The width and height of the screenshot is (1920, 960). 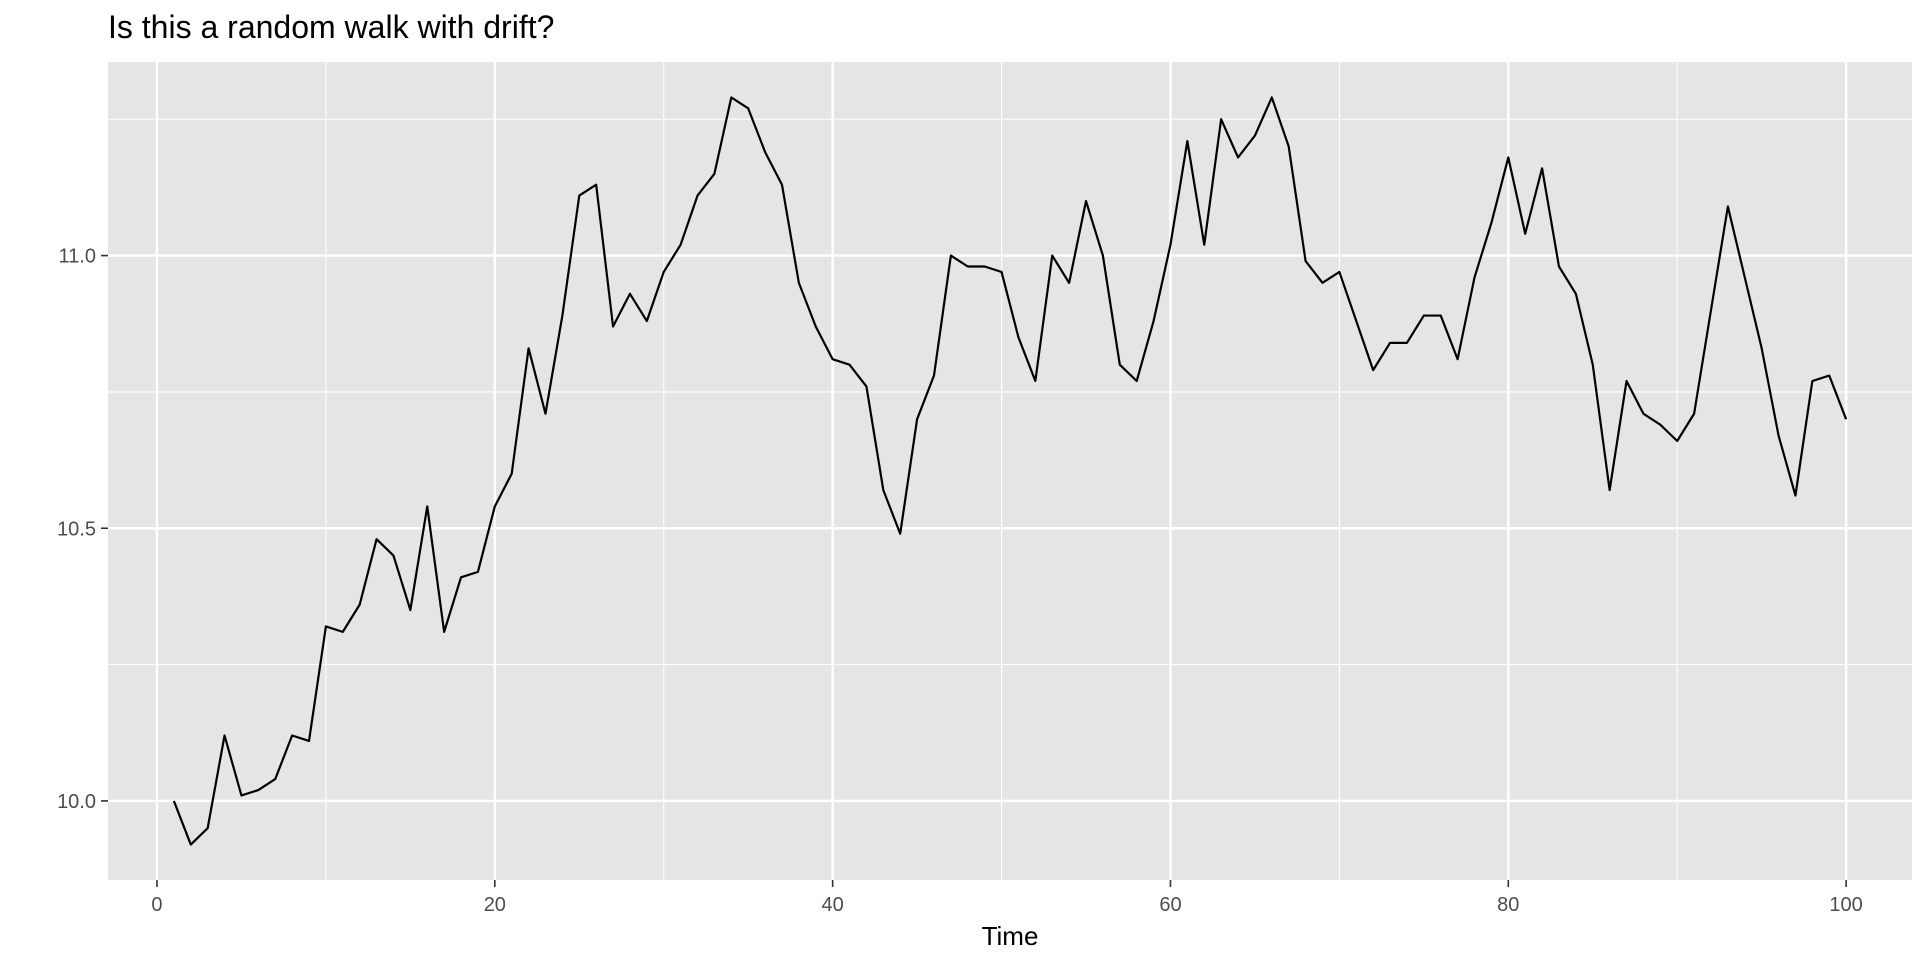 What do you see at coordinates (76, 529) in the screenshot?
I see `y-tick-label: 10.5` at bounding box center [76, 529].